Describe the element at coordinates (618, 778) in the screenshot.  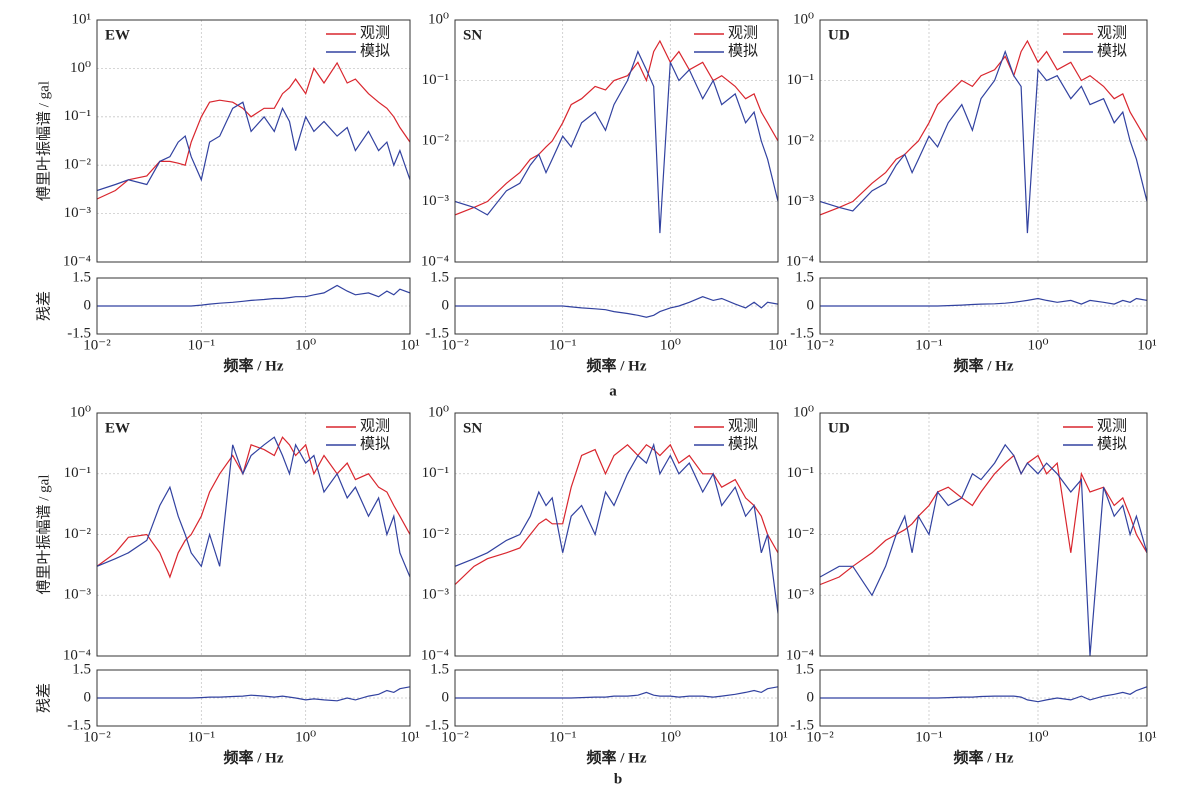
I see `subfigure-label: b` at that location.